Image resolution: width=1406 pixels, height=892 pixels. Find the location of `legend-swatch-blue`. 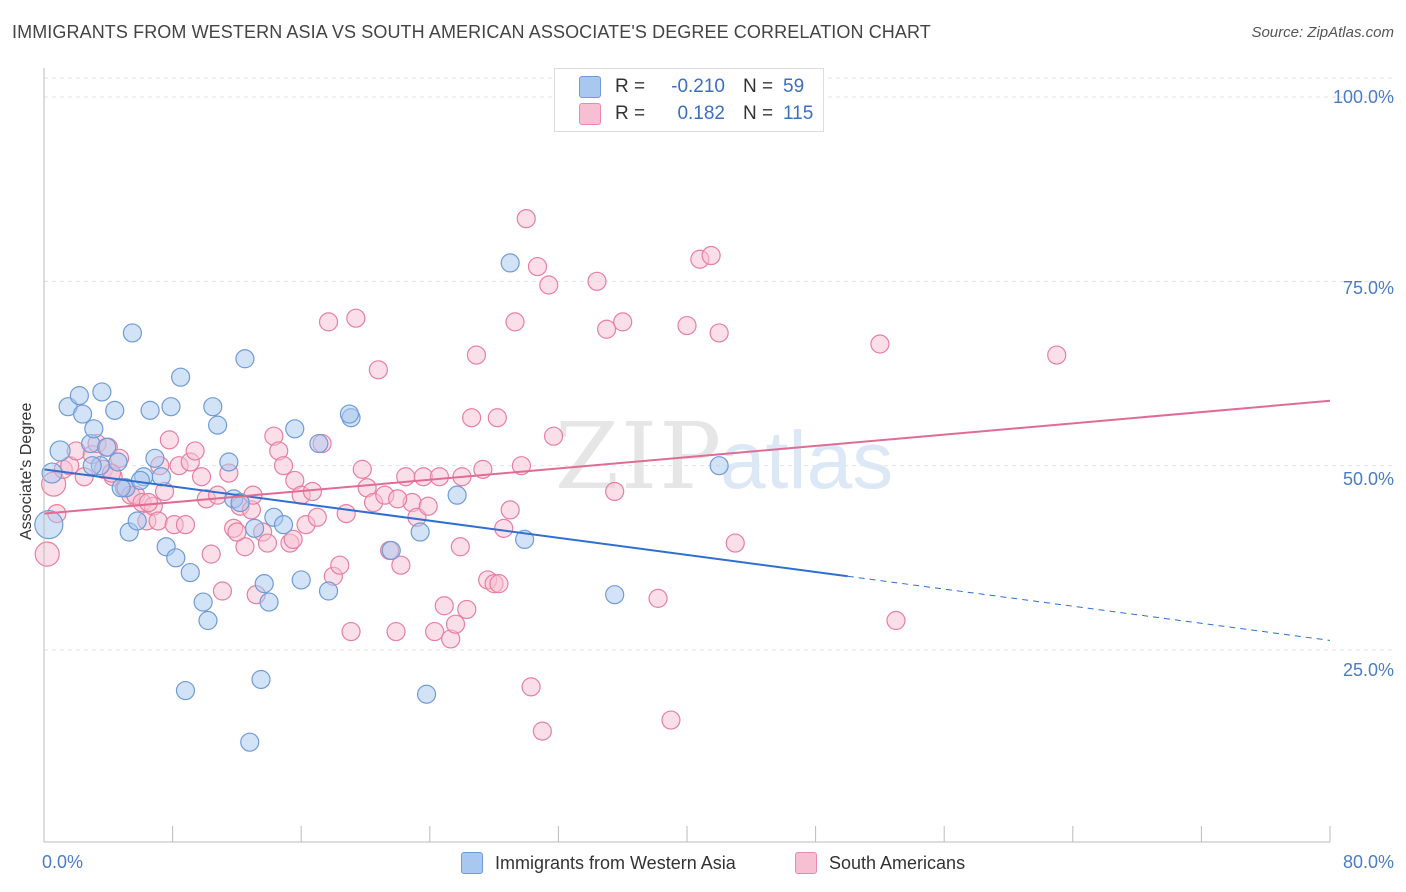

legend-swatch-blue is located at coordinates (590, 87).